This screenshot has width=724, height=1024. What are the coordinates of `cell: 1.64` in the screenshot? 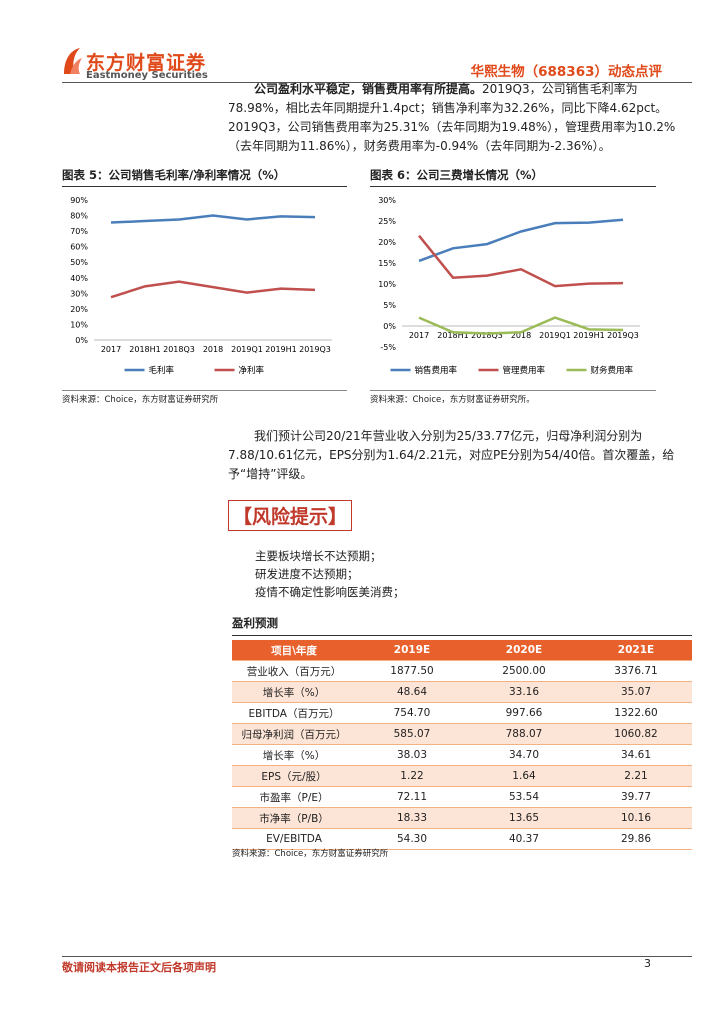 It's located at (524, 776).